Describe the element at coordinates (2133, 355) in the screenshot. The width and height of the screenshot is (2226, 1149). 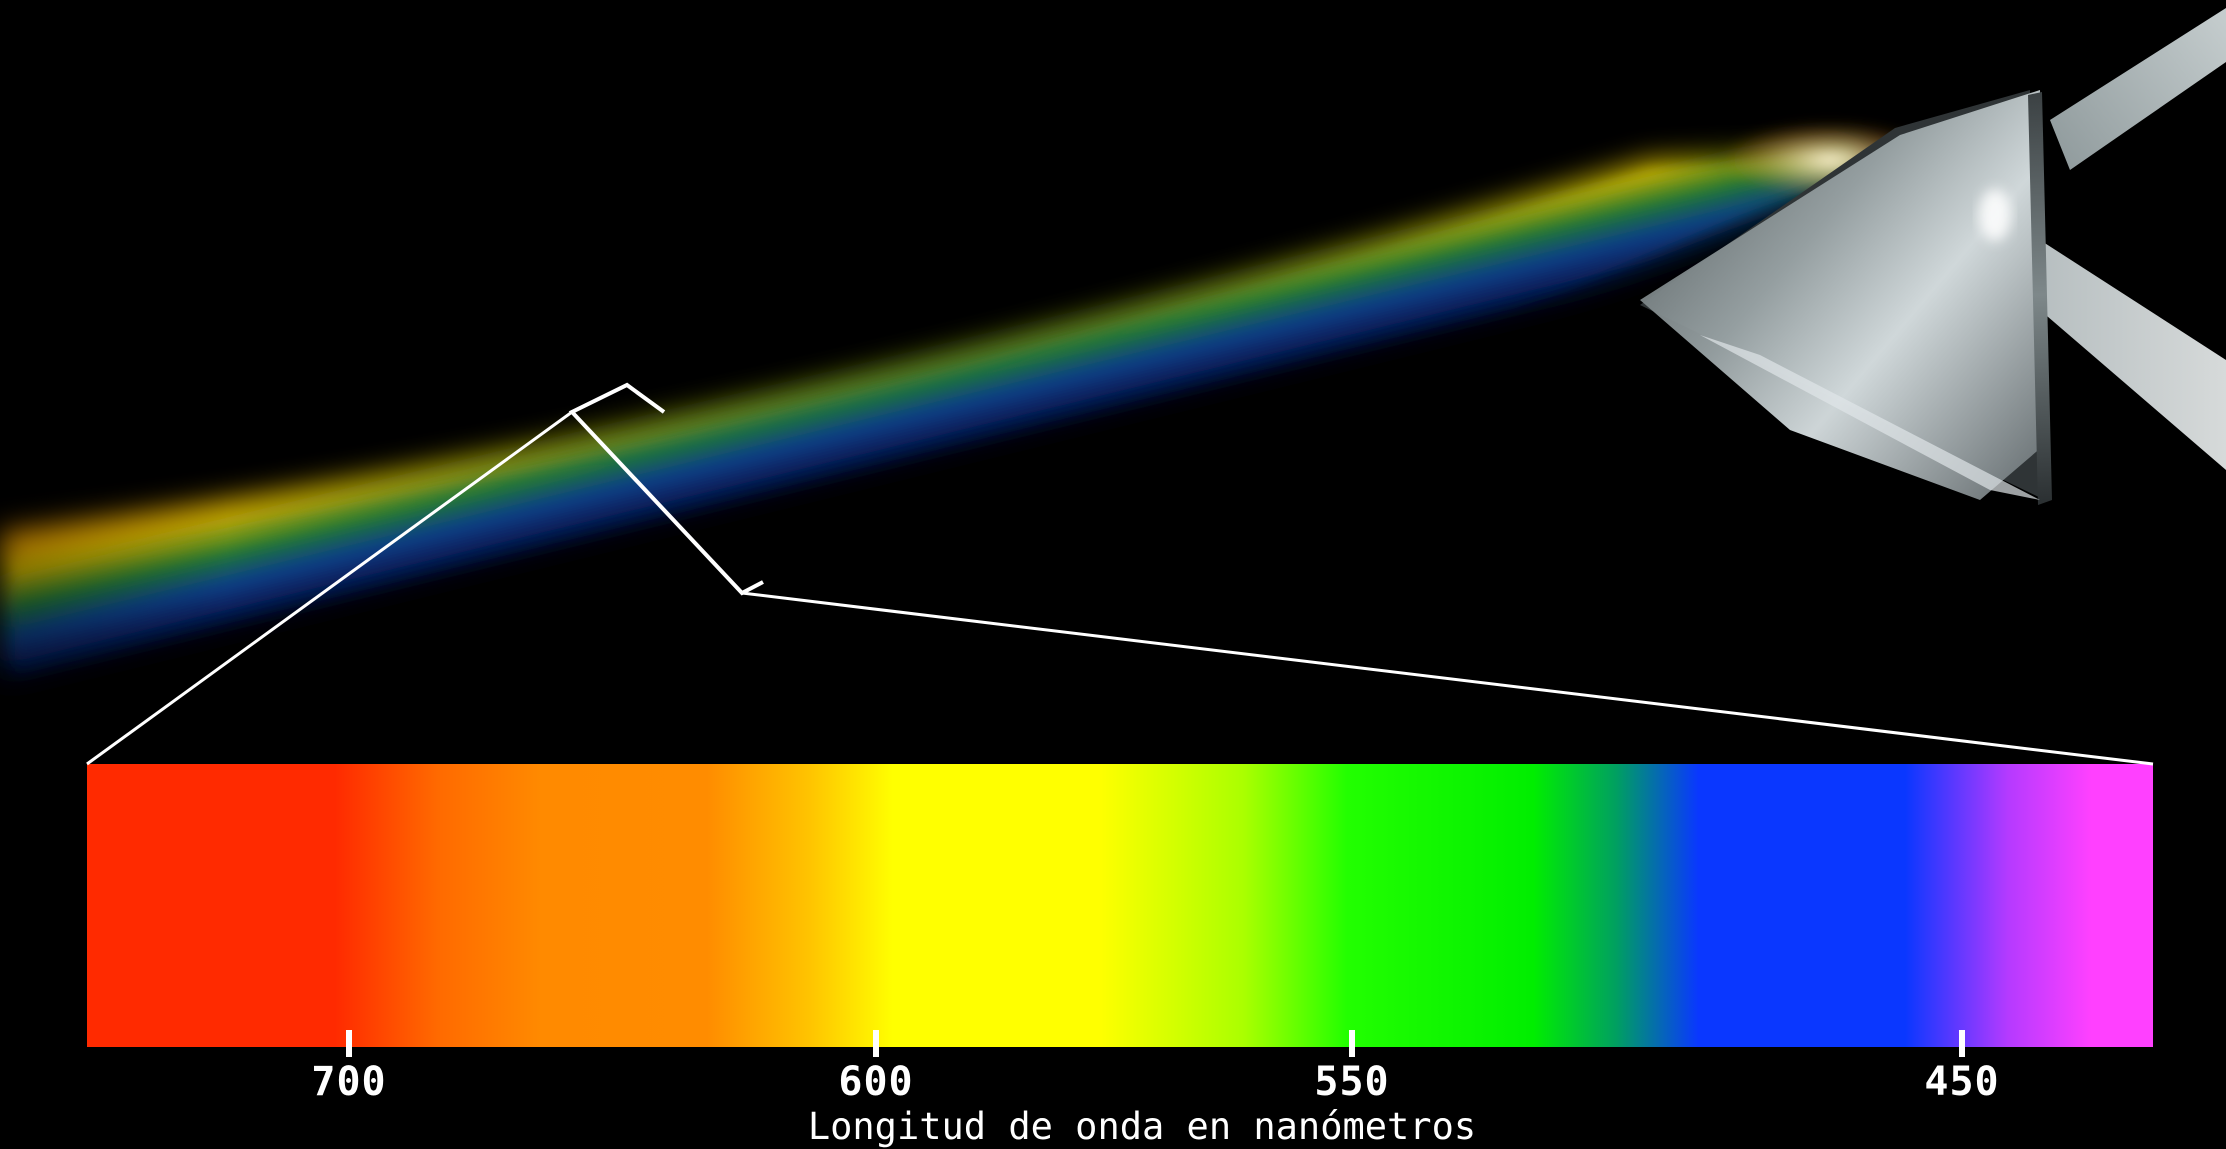
I see `incident-ray-lower` at that location.